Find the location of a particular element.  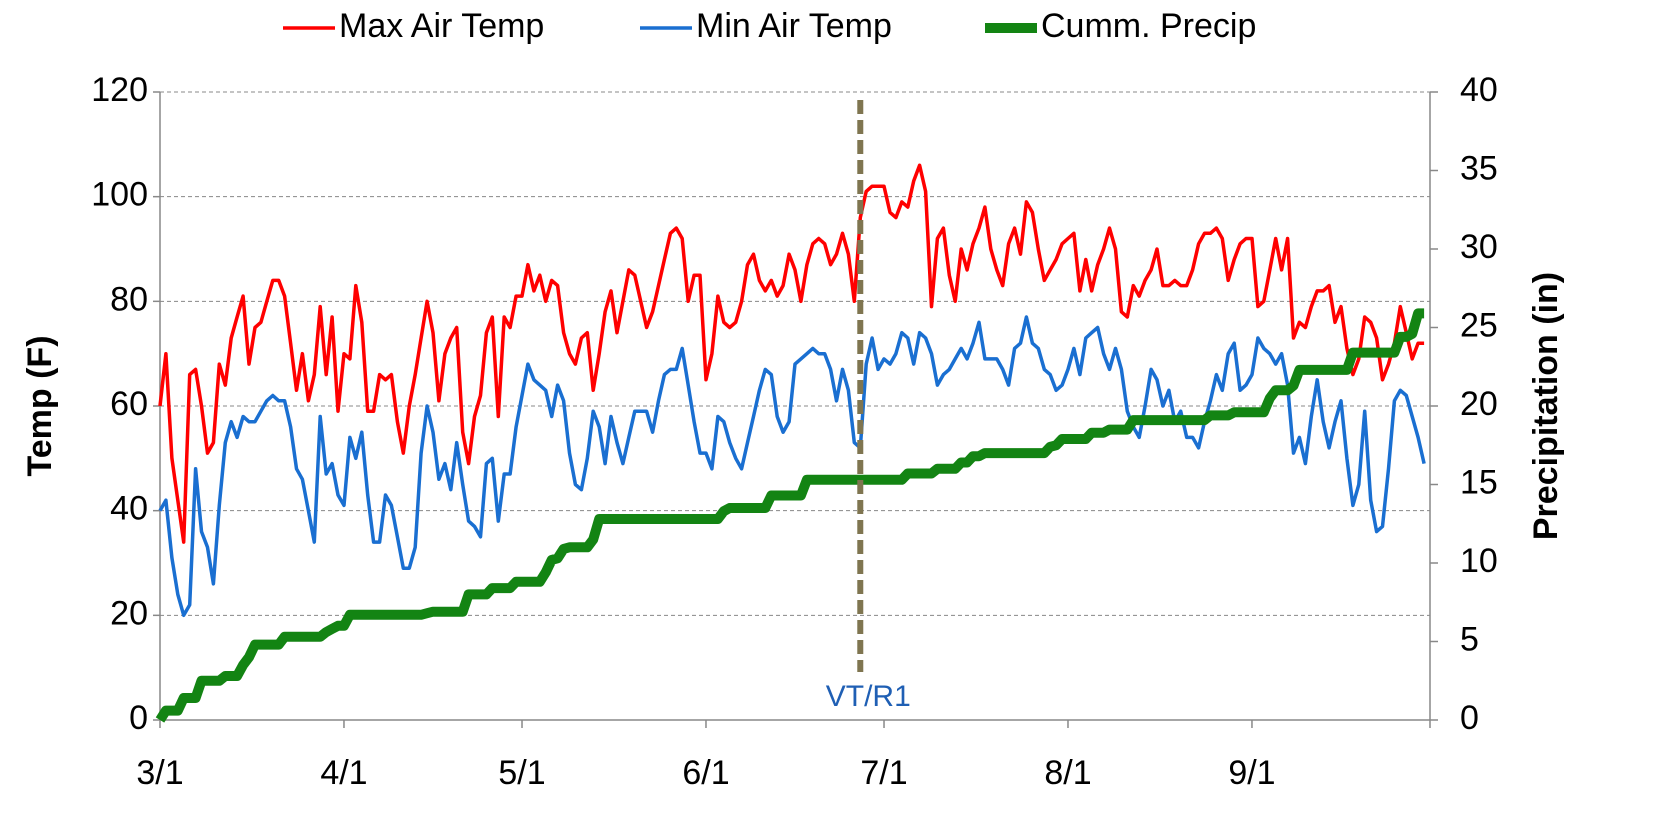

x-tick-label: 3/1 is located at coordinates (159, 773).